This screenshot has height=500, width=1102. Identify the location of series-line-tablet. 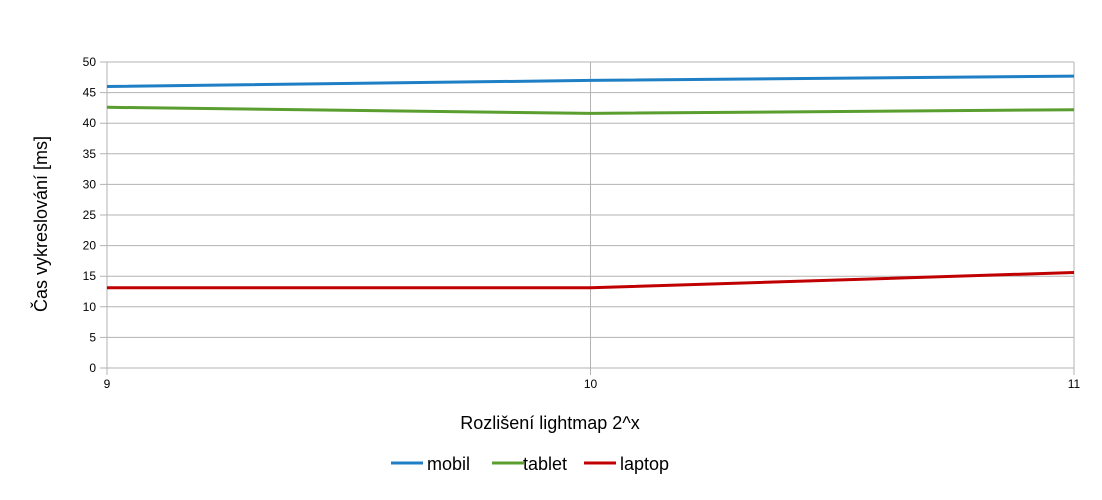
(590, 110).